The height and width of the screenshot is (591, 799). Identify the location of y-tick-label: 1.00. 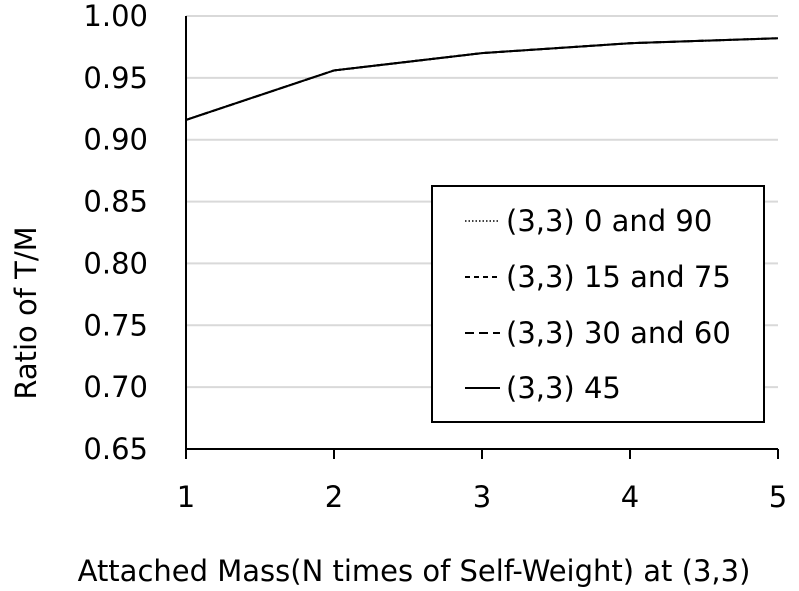
(115, 16).